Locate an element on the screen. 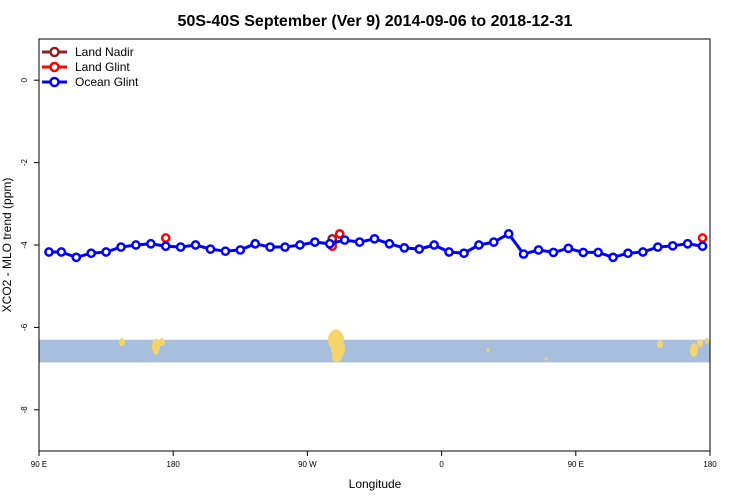 Image resolution: width=750 pixels, height=500 pixels. legend-label: Land Nadir is located at coordinates (104, 52).